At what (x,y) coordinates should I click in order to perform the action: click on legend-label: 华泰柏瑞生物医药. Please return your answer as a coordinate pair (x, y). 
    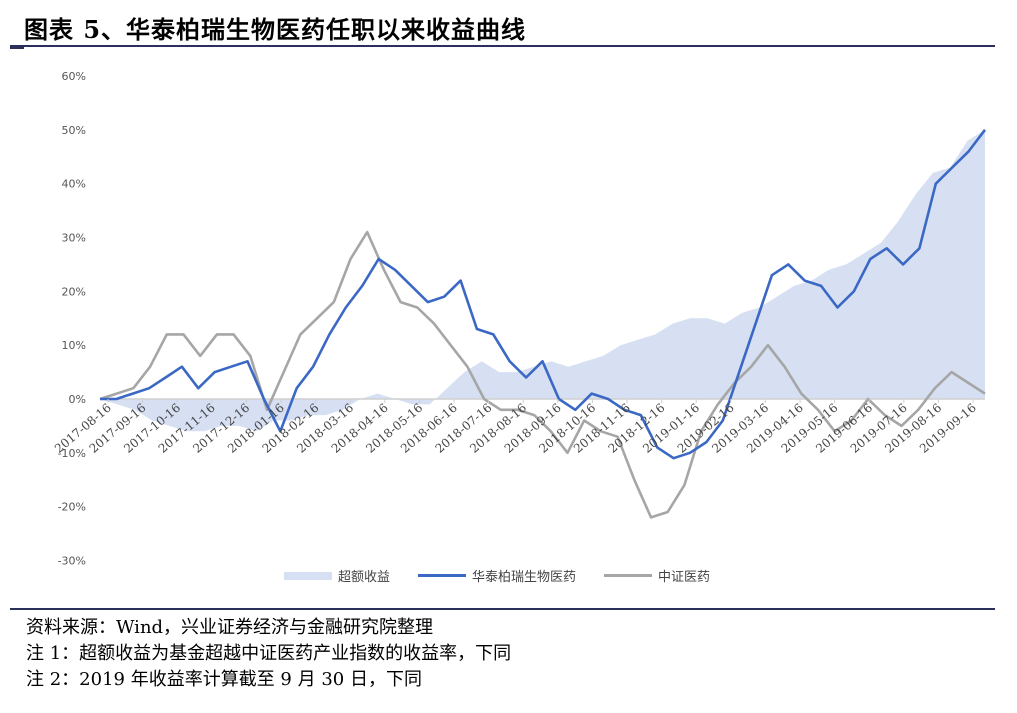
    Looking at the image, I should click on (524, 577).